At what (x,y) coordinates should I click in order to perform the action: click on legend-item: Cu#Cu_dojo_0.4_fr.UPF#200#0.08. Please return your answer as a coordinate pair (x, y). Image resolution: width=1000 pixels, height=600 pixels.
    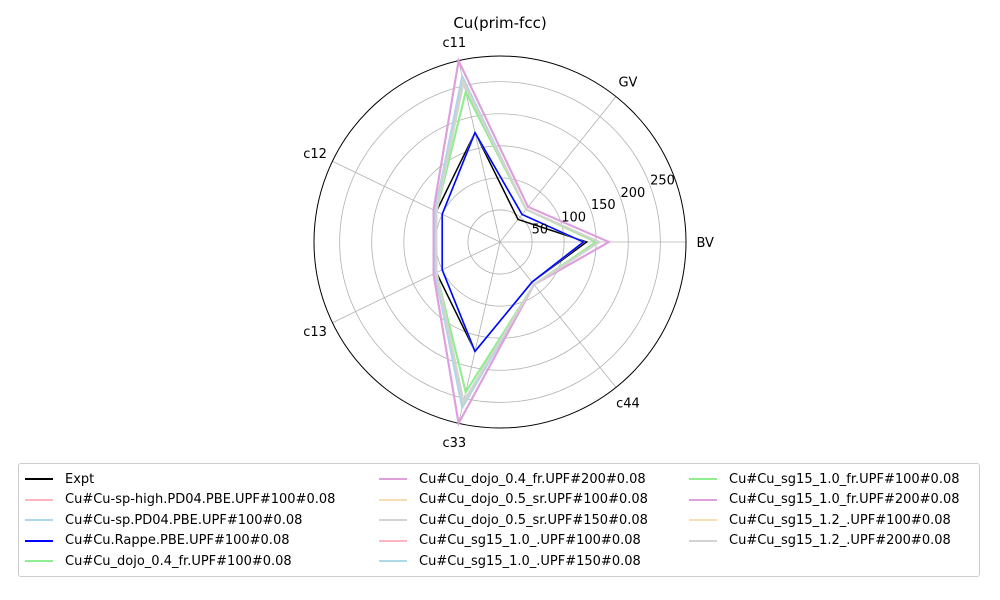
    Looking at the image, I should click on (512, 479).